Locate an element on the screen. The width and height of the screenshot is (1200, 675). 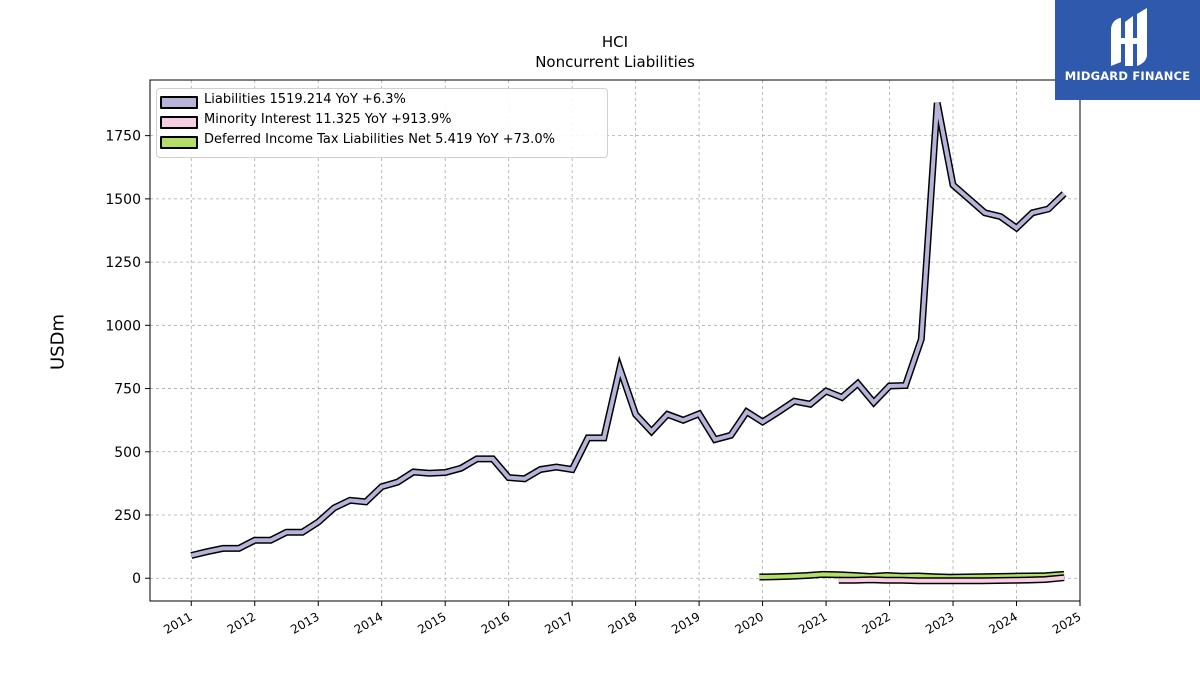
series-line-deferred-income-tax-liabilities-net is located at coordinates (912, 576).